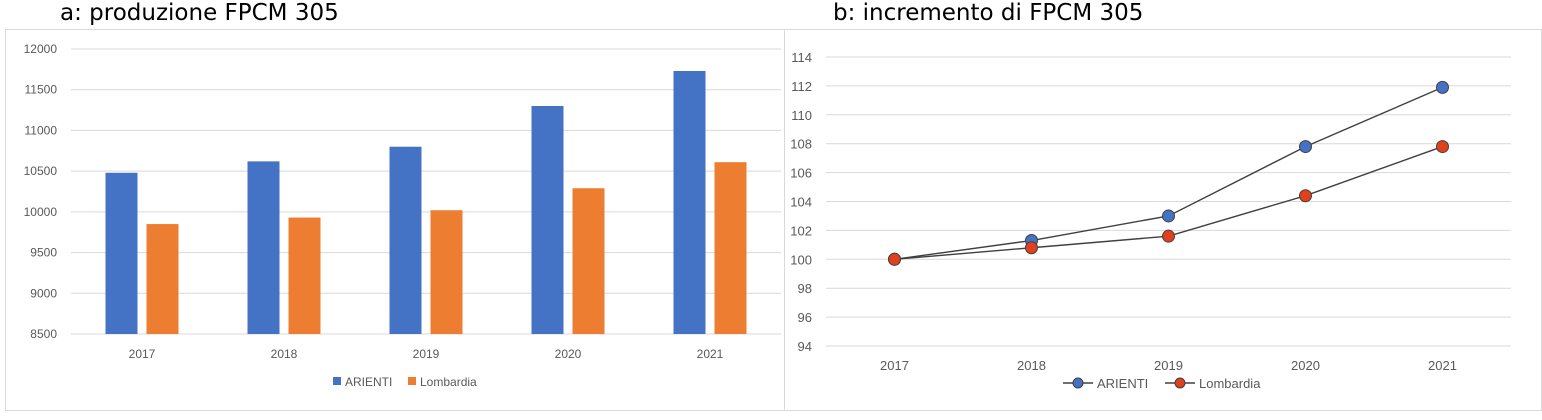 The height and width of the screenshot is (420, 1542). I want to click on bar-arienti-2018, so click(263, 247).